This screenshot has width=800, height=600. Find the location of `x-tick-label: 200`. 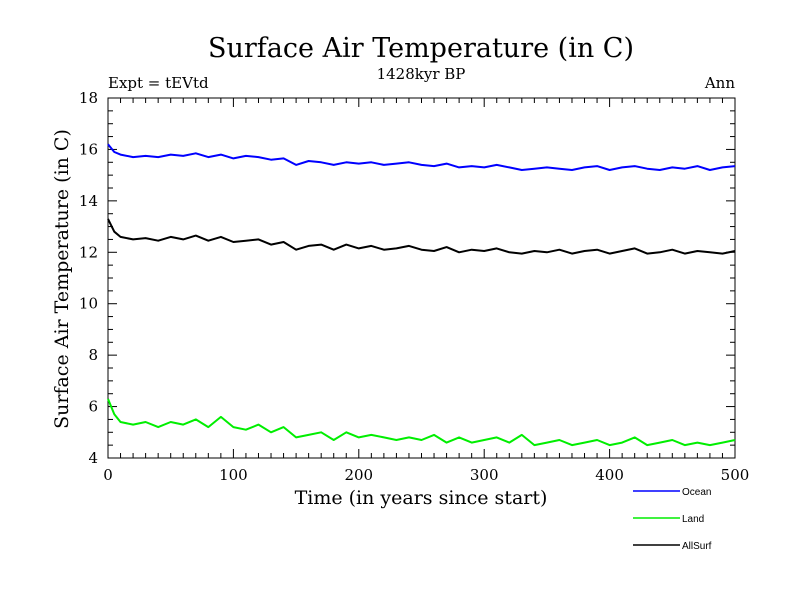

x-tick-label: 200 is located at coordinates (358, 475).